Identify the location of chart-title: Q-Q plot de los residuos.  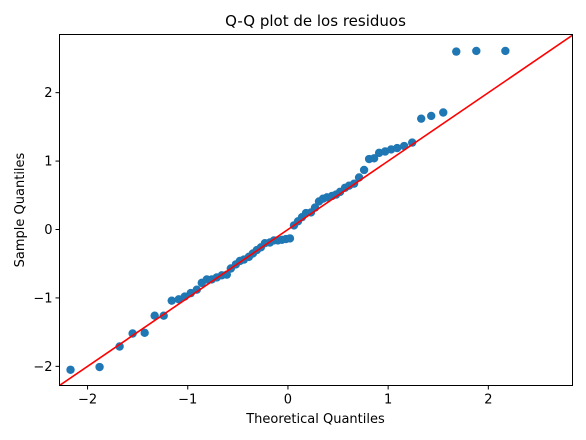
(315, 21).